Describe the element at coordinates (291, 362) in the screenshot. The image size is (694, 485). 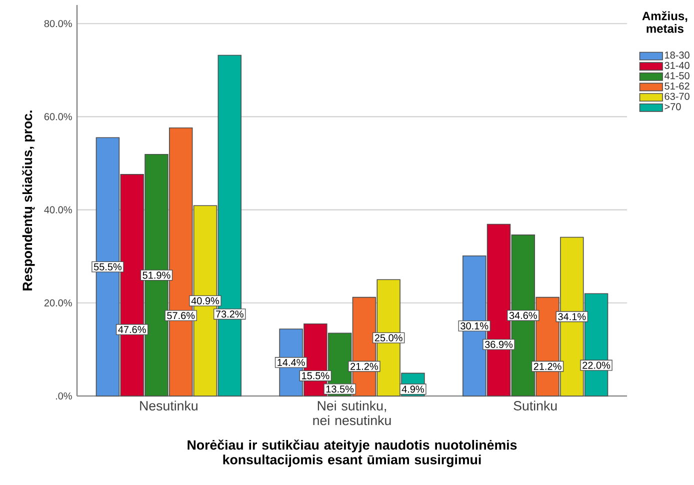
I see `data-label: 14.4%` at that location.